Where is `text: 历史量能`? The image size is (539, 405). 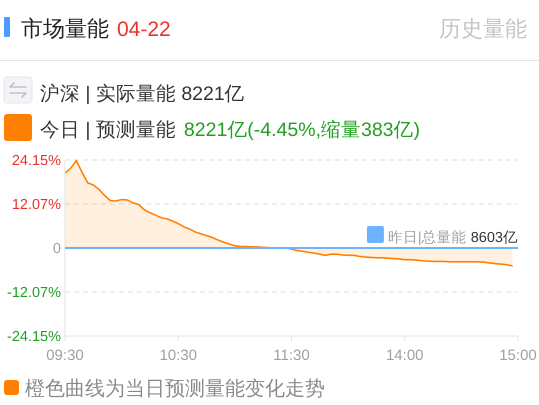 text: 历史量能 is located at coordinates (483, 28).